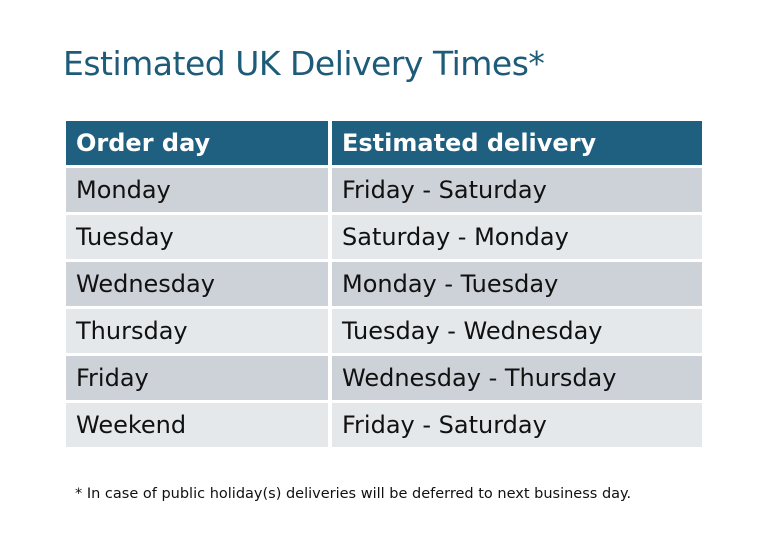 The width and height of the screenshot is (769, 555). Describe the element at coordinates (517, 237) in the screenshot. I see `delivery-cell: Saturday - Monday` at that location.